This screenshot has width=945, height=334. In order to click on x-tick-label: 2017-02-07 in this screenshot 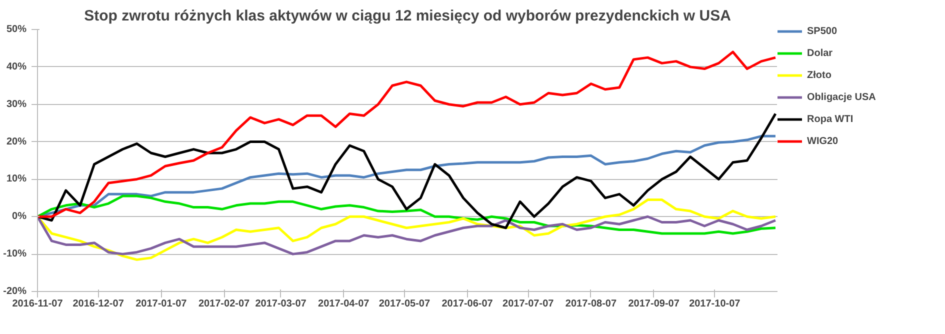, I will do `click(224, 304)`.